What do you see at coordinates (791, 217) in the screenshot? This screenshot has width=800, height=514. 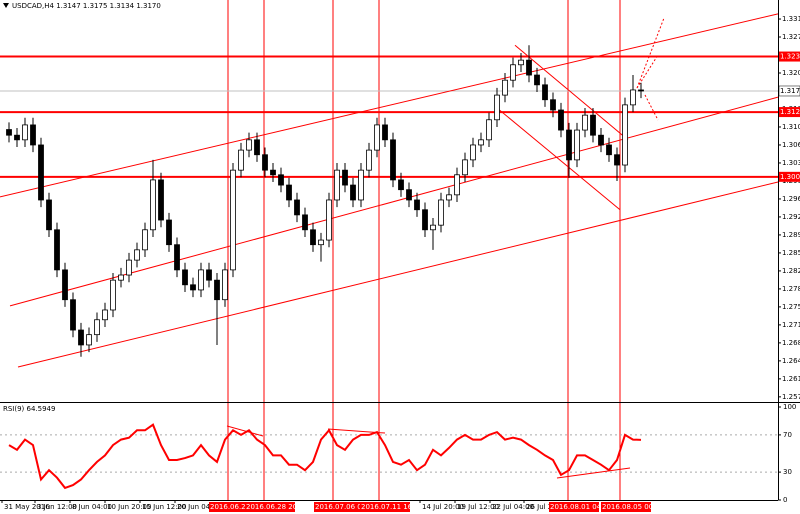 I see `y-tick-label: 1.2925` at bounding box center [791, 217].